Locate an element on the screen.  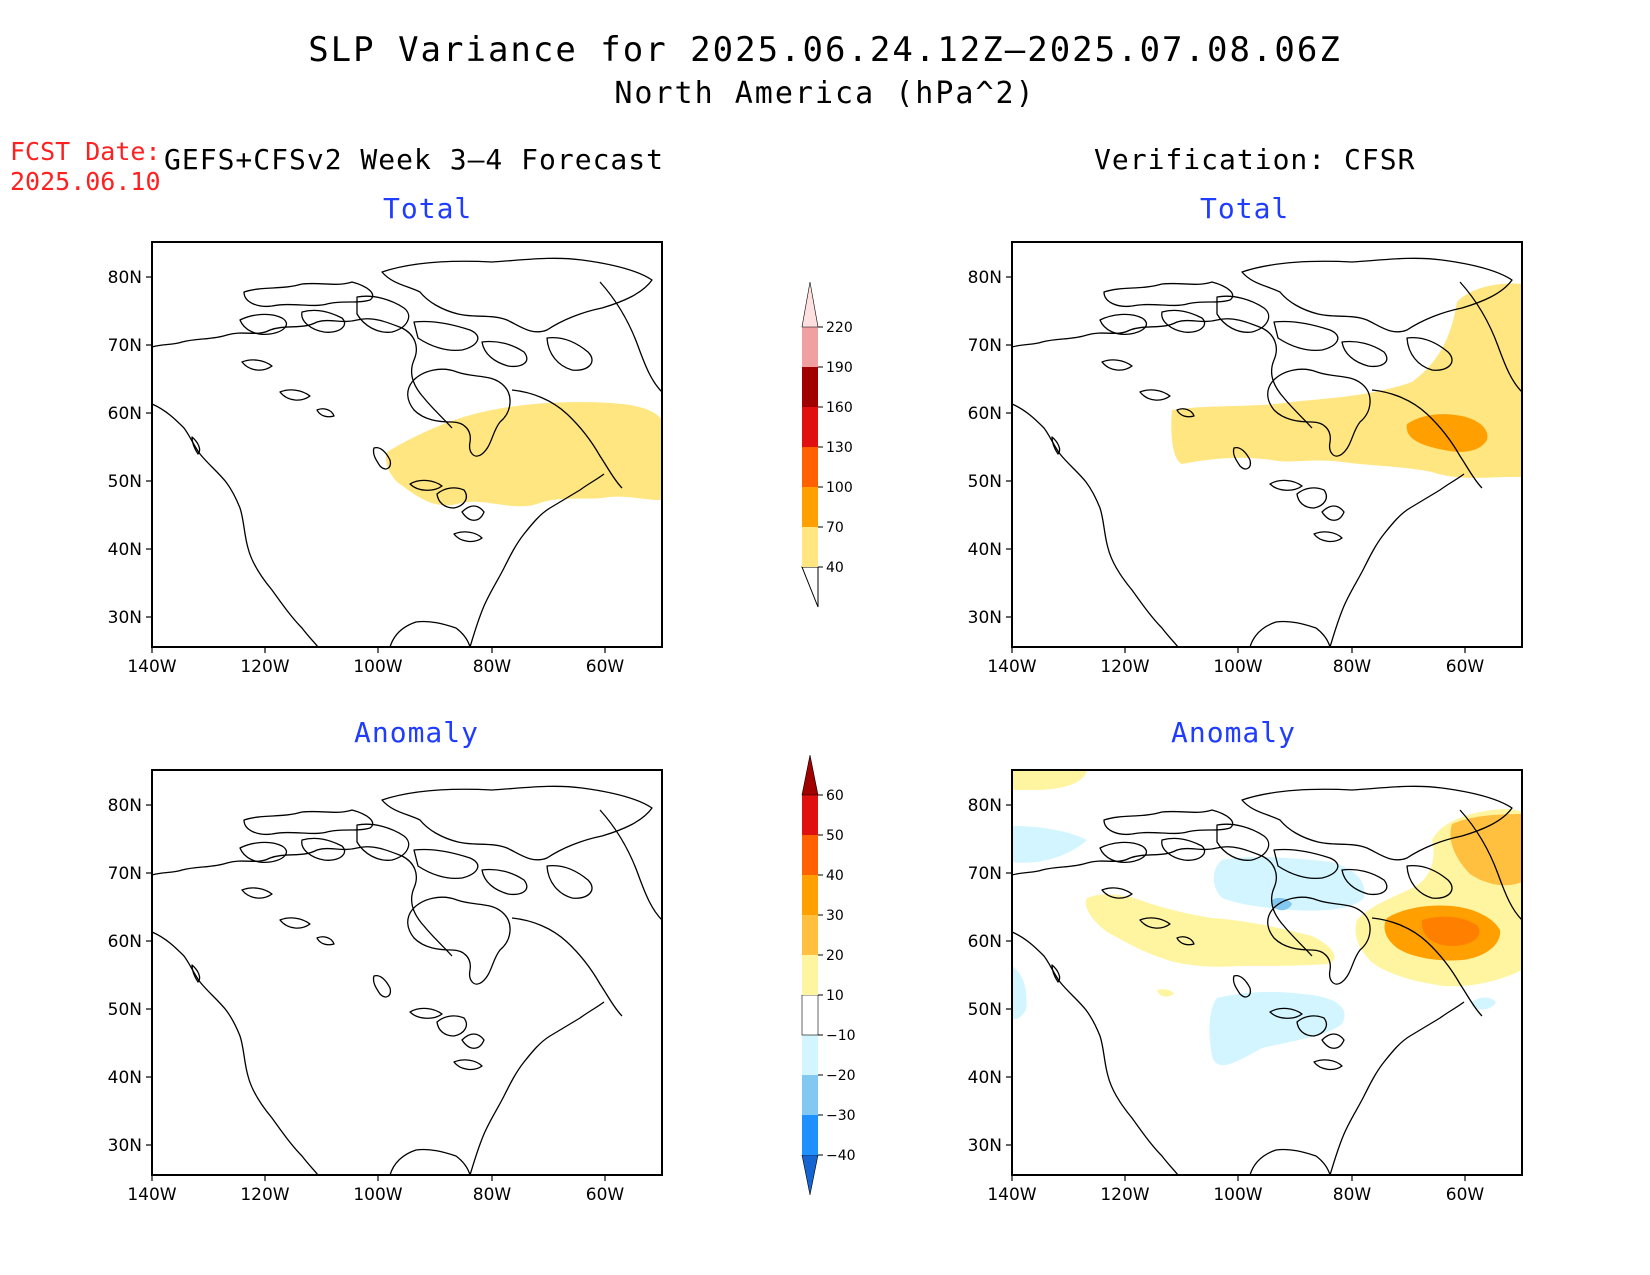
forecast-date-value: 2025.06.10 is located at coordinates (85, 181).